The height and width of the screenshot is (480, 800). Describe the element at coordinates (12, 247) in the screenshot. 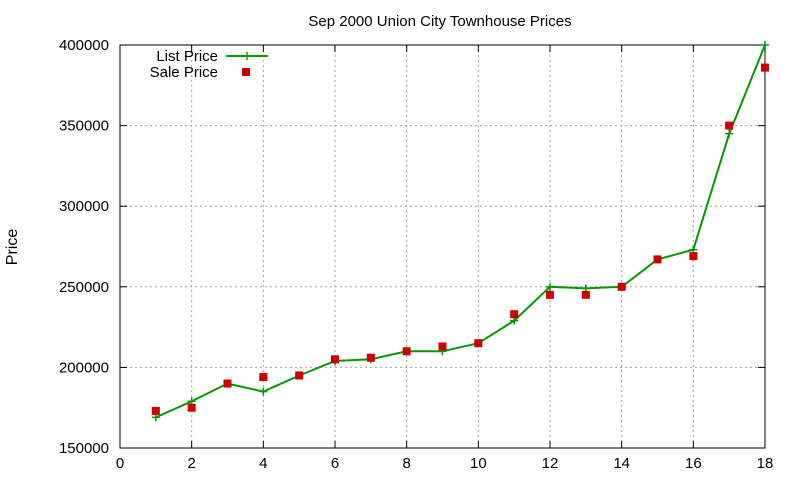

I see `y-axis-label: Price` at that location.